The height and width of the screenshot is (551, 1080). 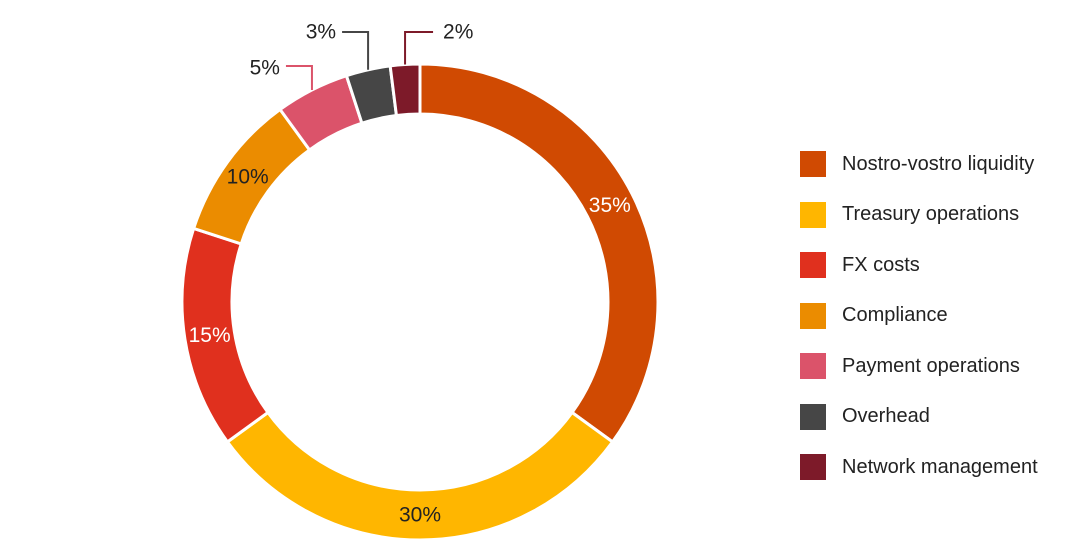 What do you see at coordinates (419, 48) in the screenshot?
I see `callout-line-network-management` at bounding box center [419, 48].